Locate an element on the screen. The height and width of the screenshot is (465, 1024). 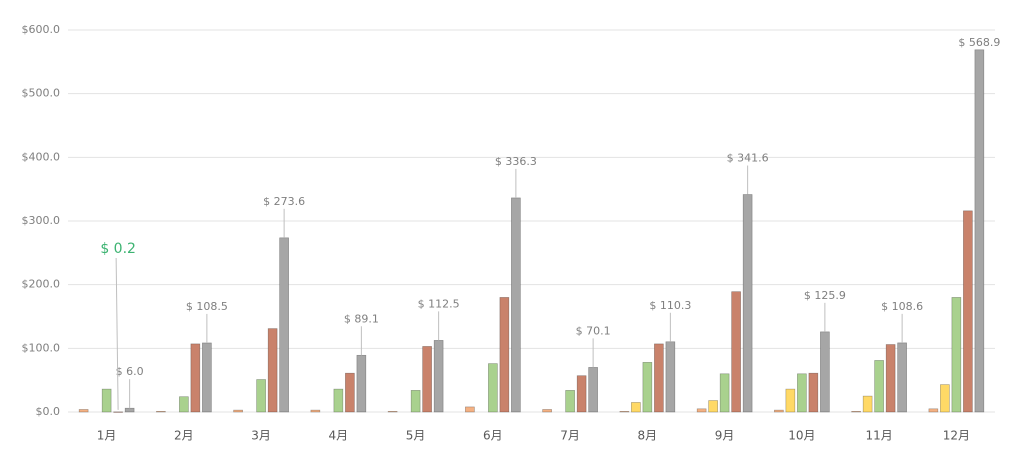
annotation: $ 0.2 is located at coordinates (118, 249).